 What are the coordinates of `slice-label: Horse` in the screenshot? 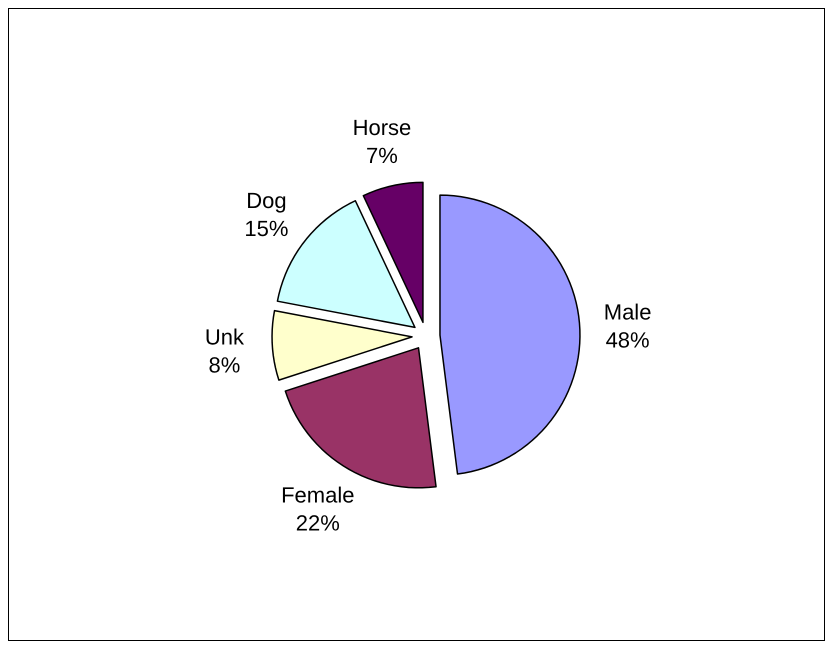 It's located at (382, 127).